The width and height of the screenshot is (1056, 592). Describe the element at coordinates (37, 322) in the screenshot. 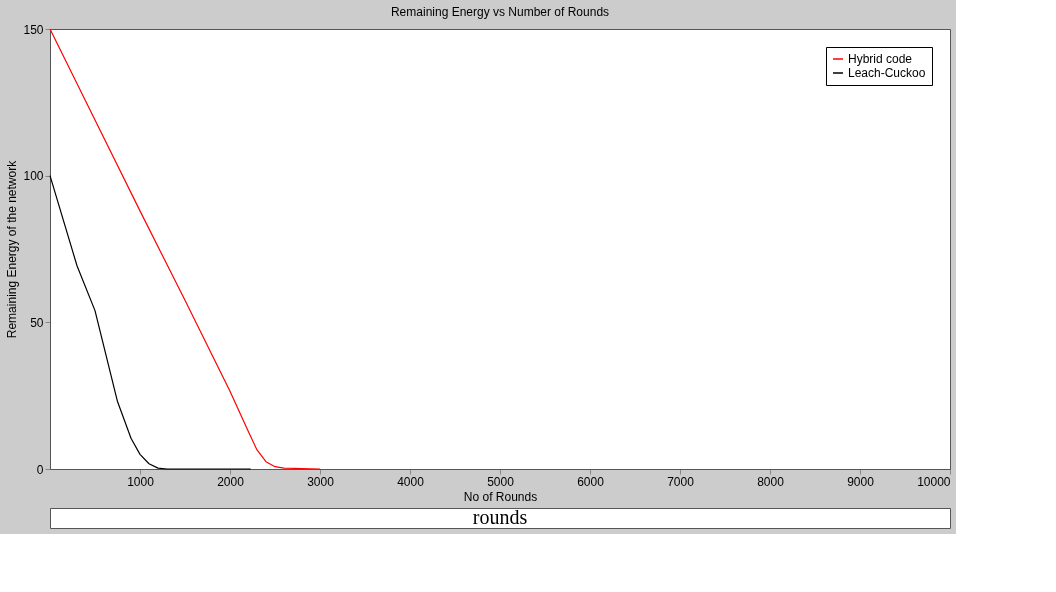

I see `y-tick-label: 50` at that location.